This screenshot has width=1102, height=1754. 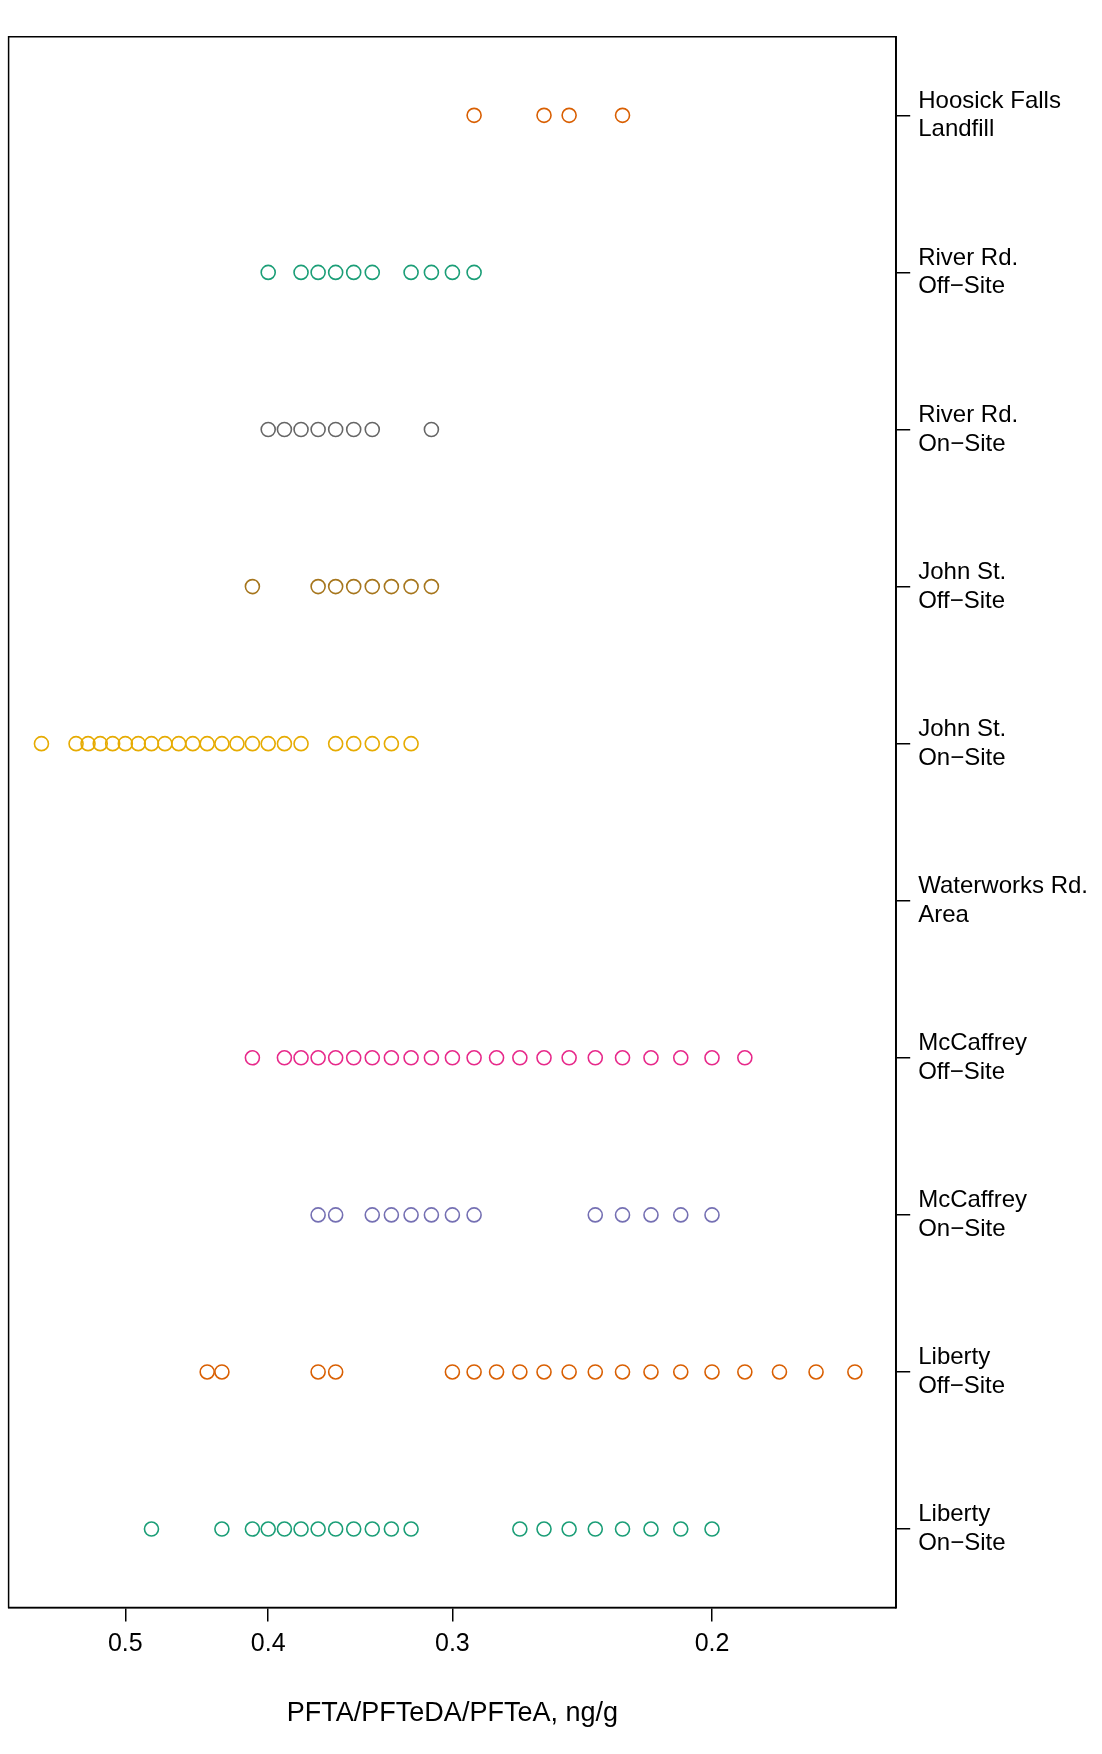 I want to click on x-tick-label: 0.4, so click(x=268, y=1642).